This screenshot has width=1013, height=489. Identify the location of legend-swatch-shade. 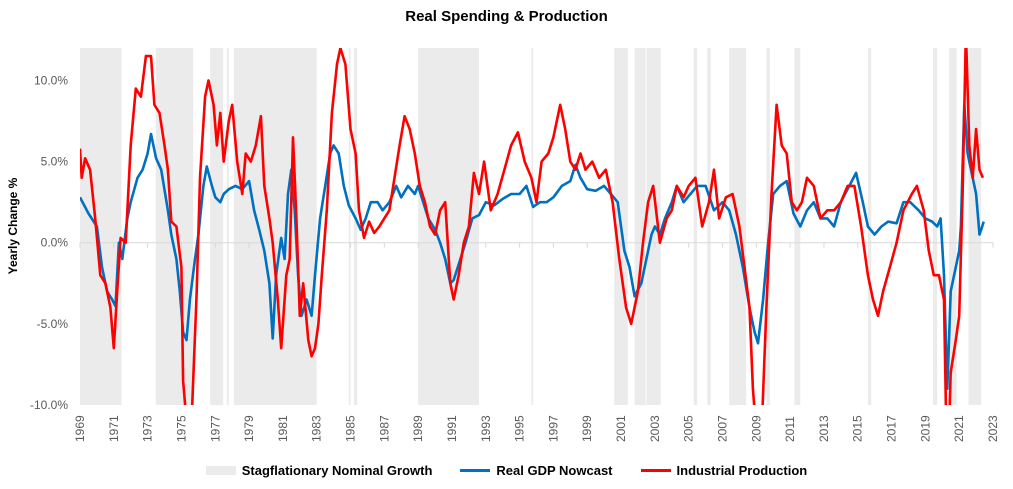
(220, 470).